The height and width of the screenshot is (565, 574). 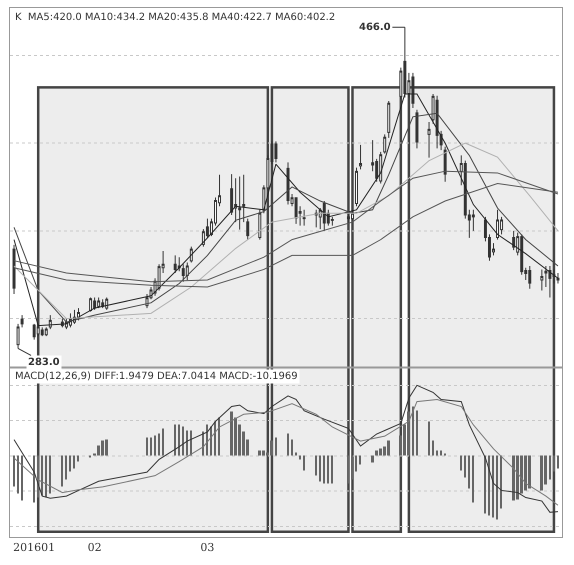 What do you see at coordinates (156, 376) in the screenshot?
I see `chart-title: MACD(12,26,9) DIFF:1.9479 DEA:7.0414 MACD:-10.1969` at bounding box center [156, 376].